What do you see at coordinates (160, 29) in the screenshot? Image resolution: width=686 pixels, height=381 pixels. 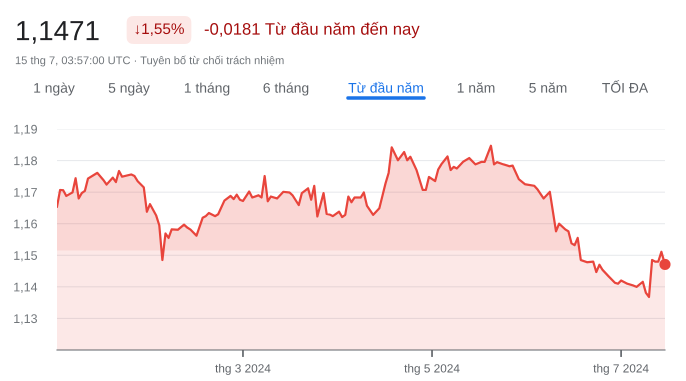 I see `text: ↓1,55%` at bounding box center [160, 29].